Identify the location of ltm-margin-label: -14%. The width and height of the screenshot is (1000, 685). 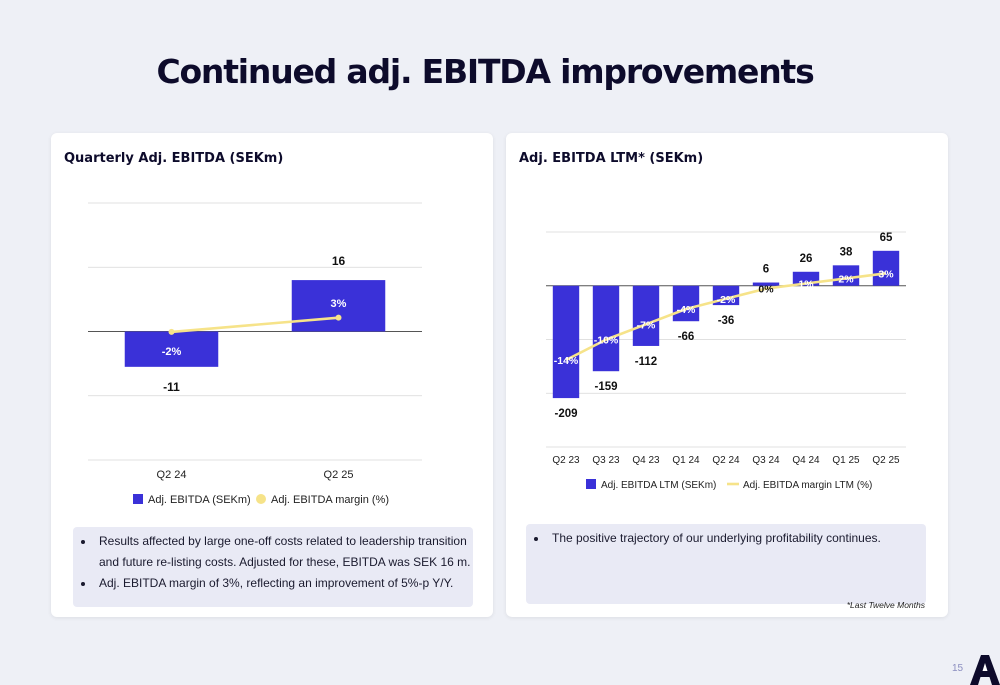
(566, 361).